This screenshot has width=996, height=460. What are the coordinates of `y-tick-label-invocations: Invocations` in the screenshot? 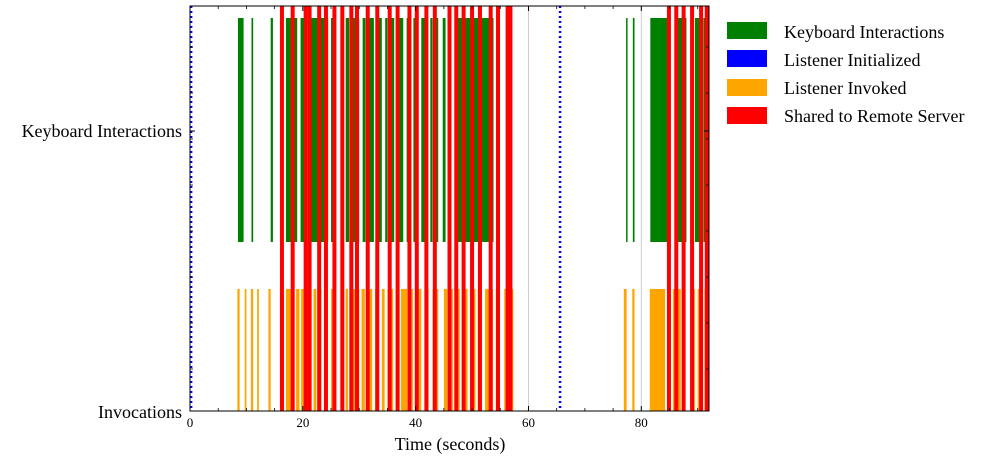 It's located at (140, 412).